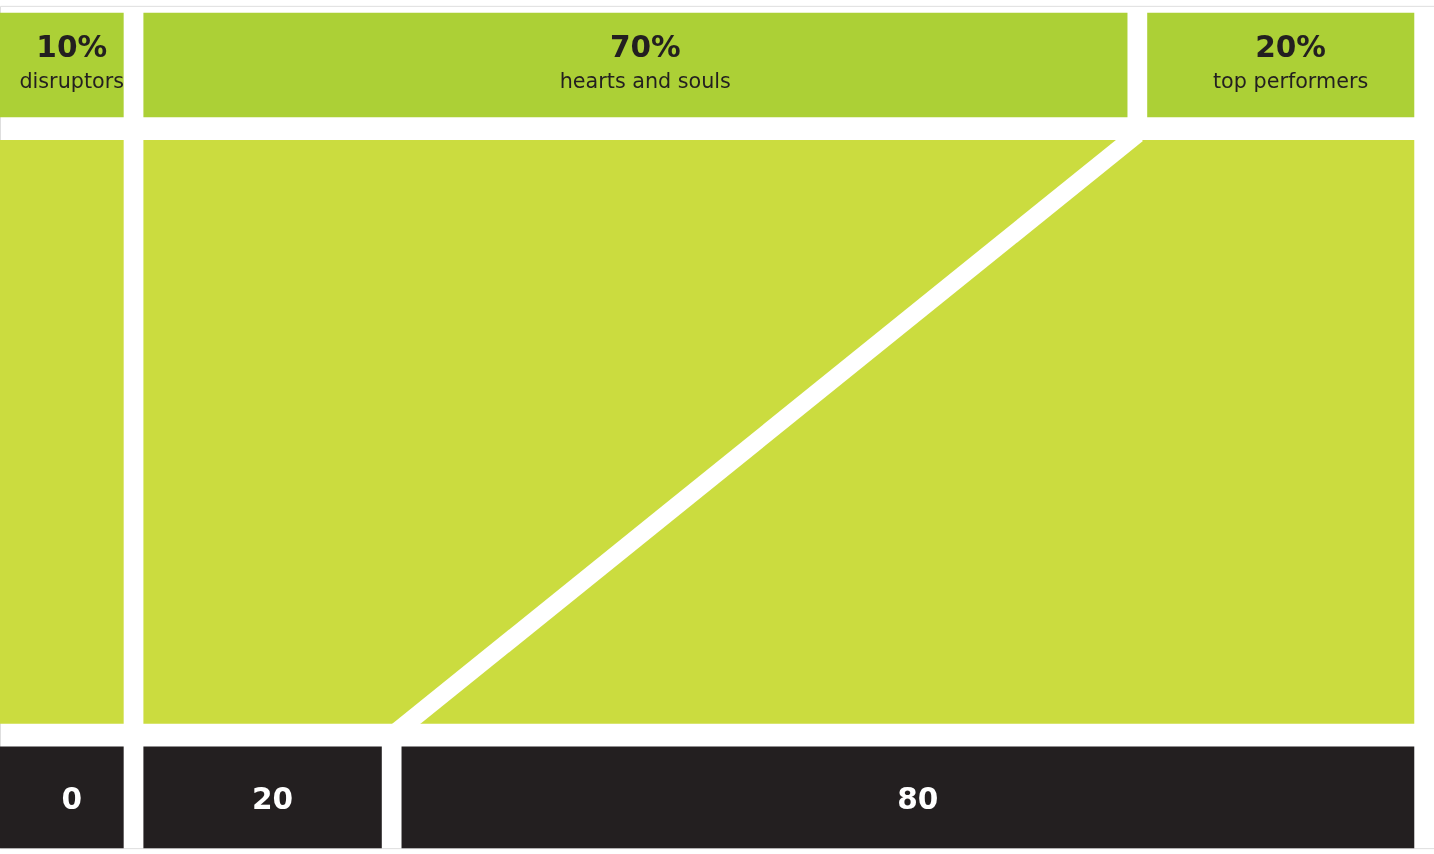  Describe the element at coordinates (72, 47) in the screenshot. I see `data-label: 10%` at that location.